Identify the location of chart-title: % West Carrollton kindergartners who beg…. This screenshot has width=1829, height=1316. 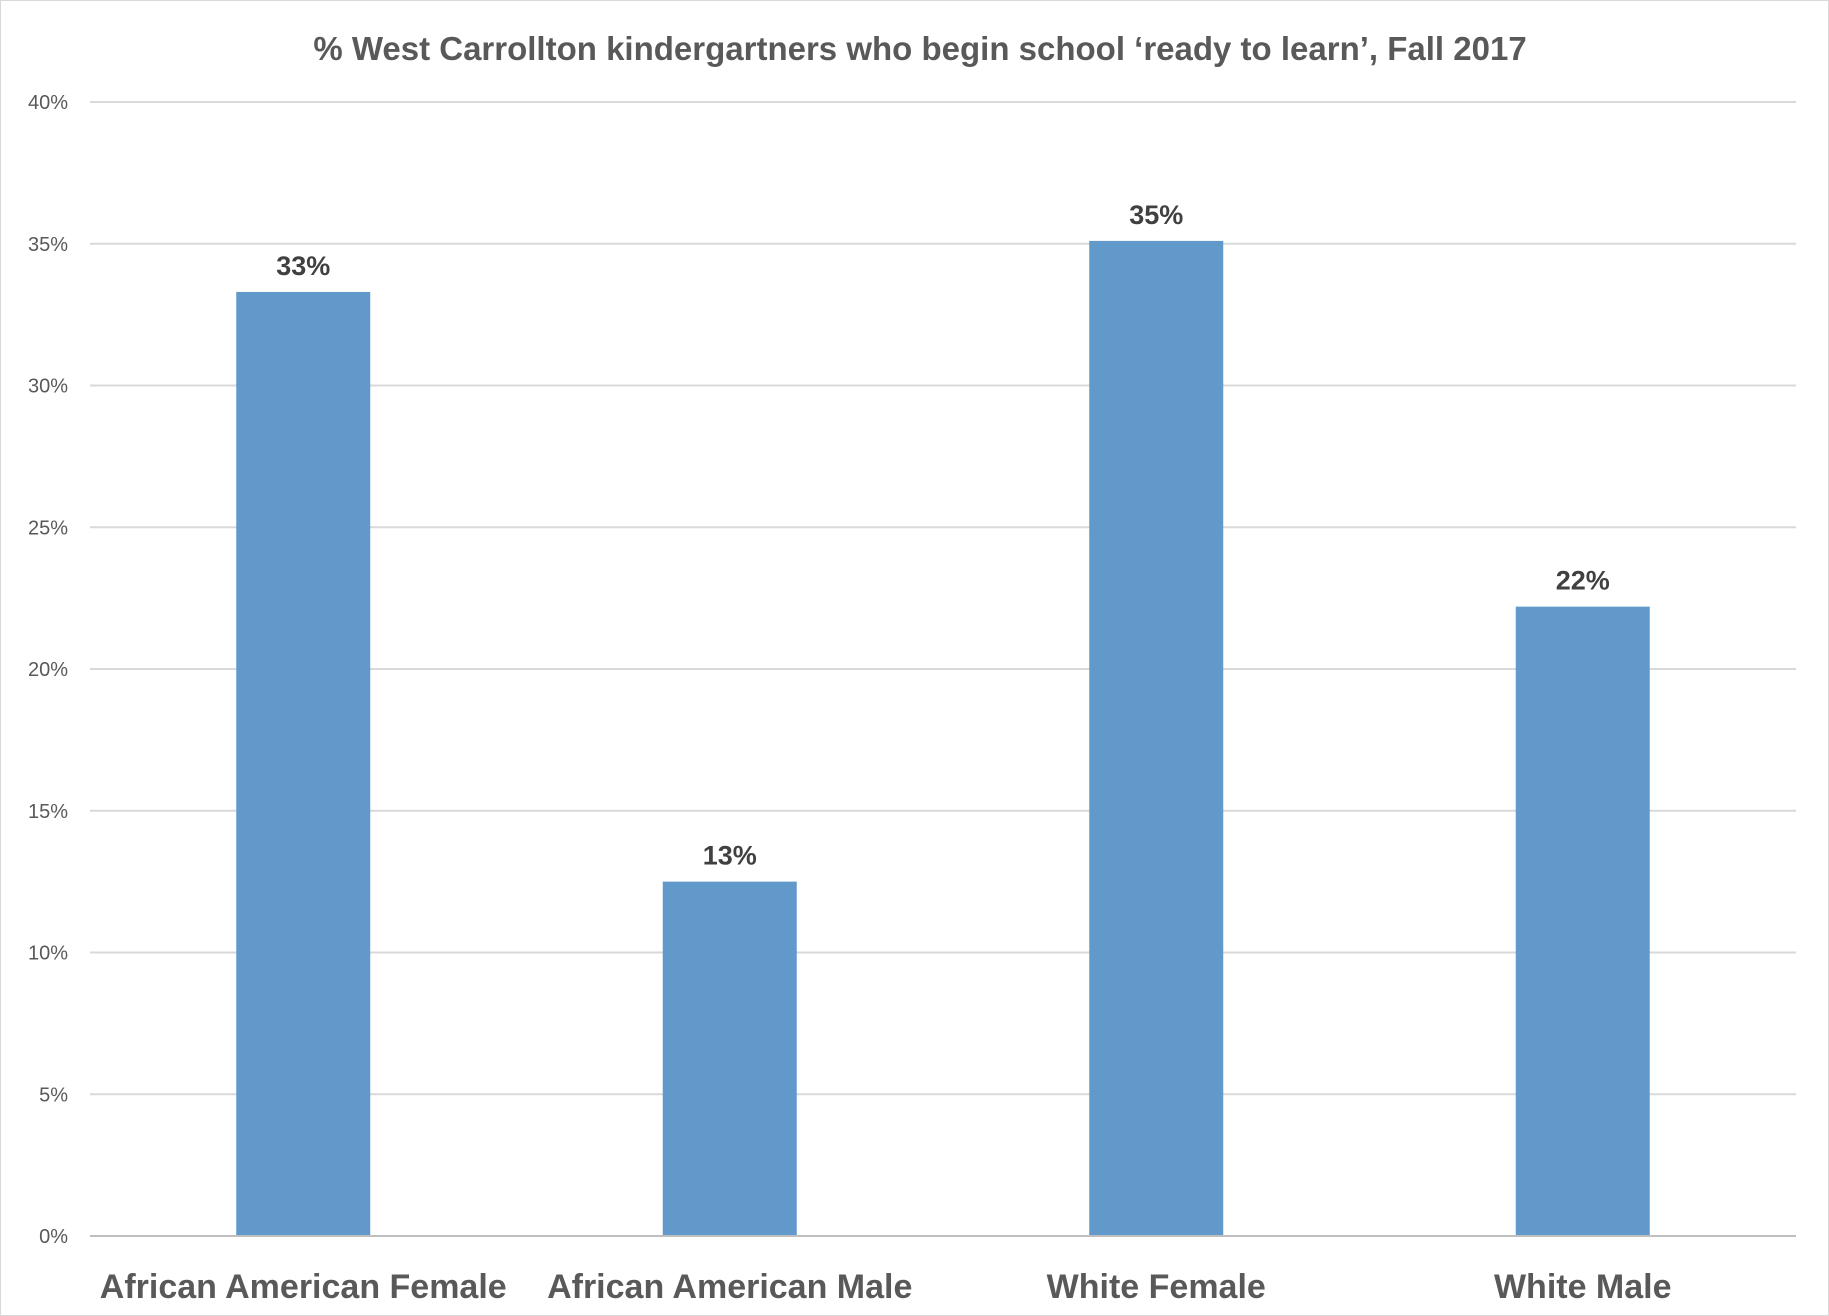
(919, 48).